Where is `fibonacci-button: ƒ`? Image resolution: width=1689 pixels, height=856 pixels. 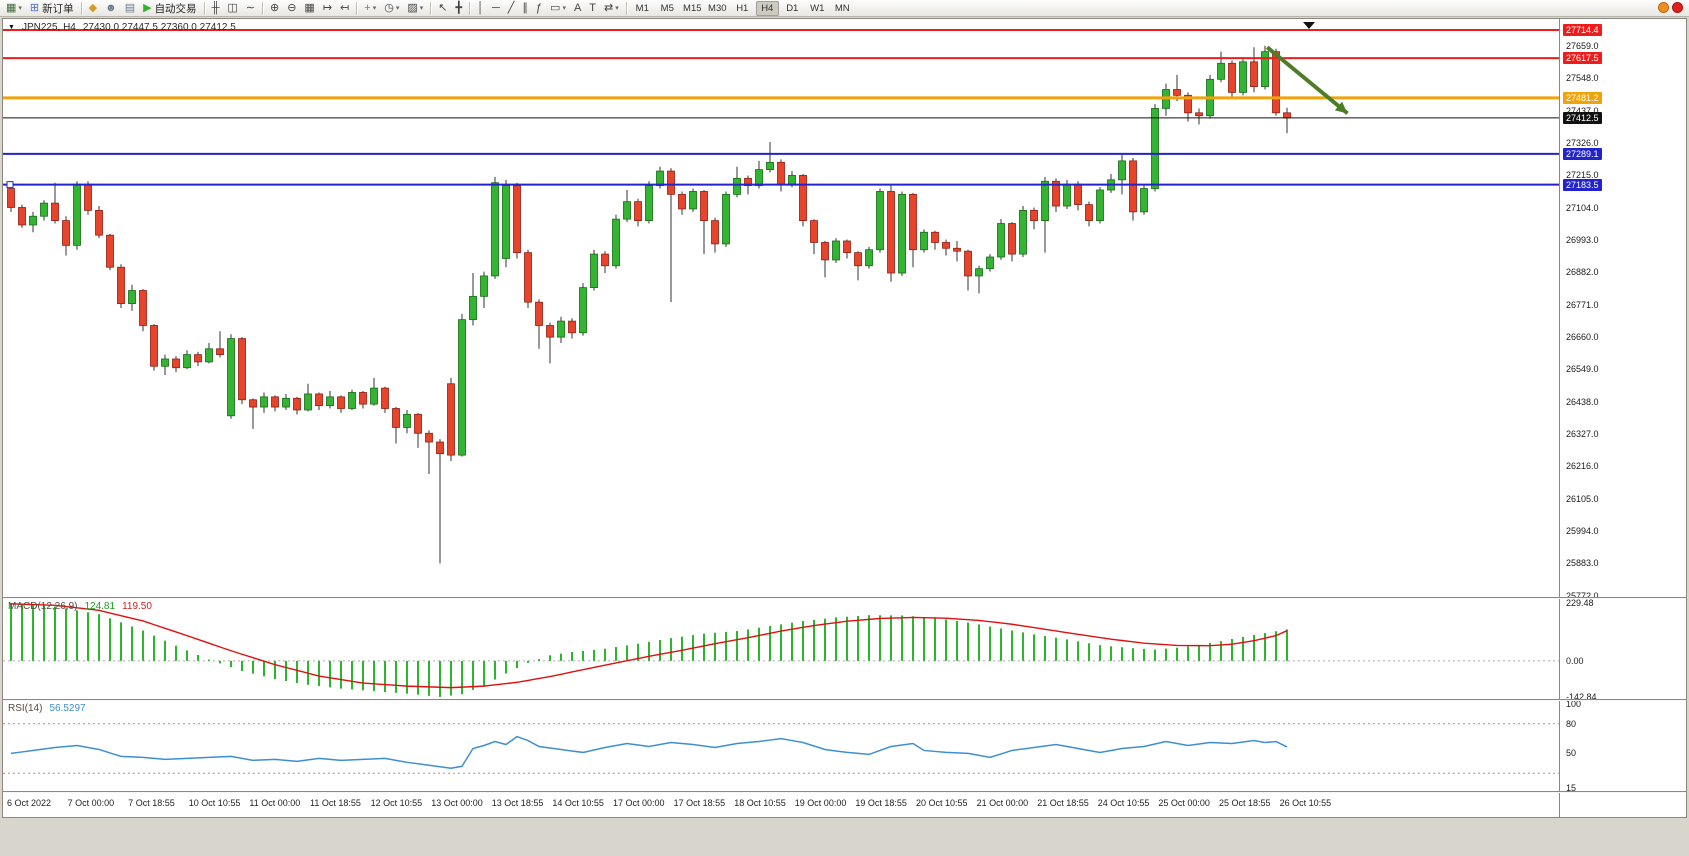 fibonacci-button: ƒ is located at coordinates (539, 8).